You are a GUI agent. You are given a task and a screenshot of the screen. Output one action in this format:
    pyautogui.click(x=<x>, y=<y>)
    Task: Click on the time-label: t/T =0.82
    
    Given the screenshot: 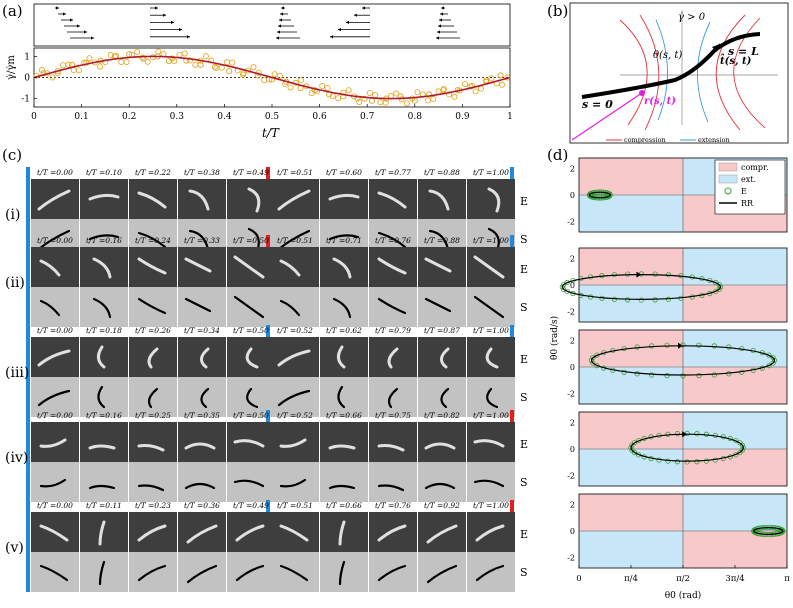 What is the action you would take?
    pyautogui.click(x=442, y=415)
    